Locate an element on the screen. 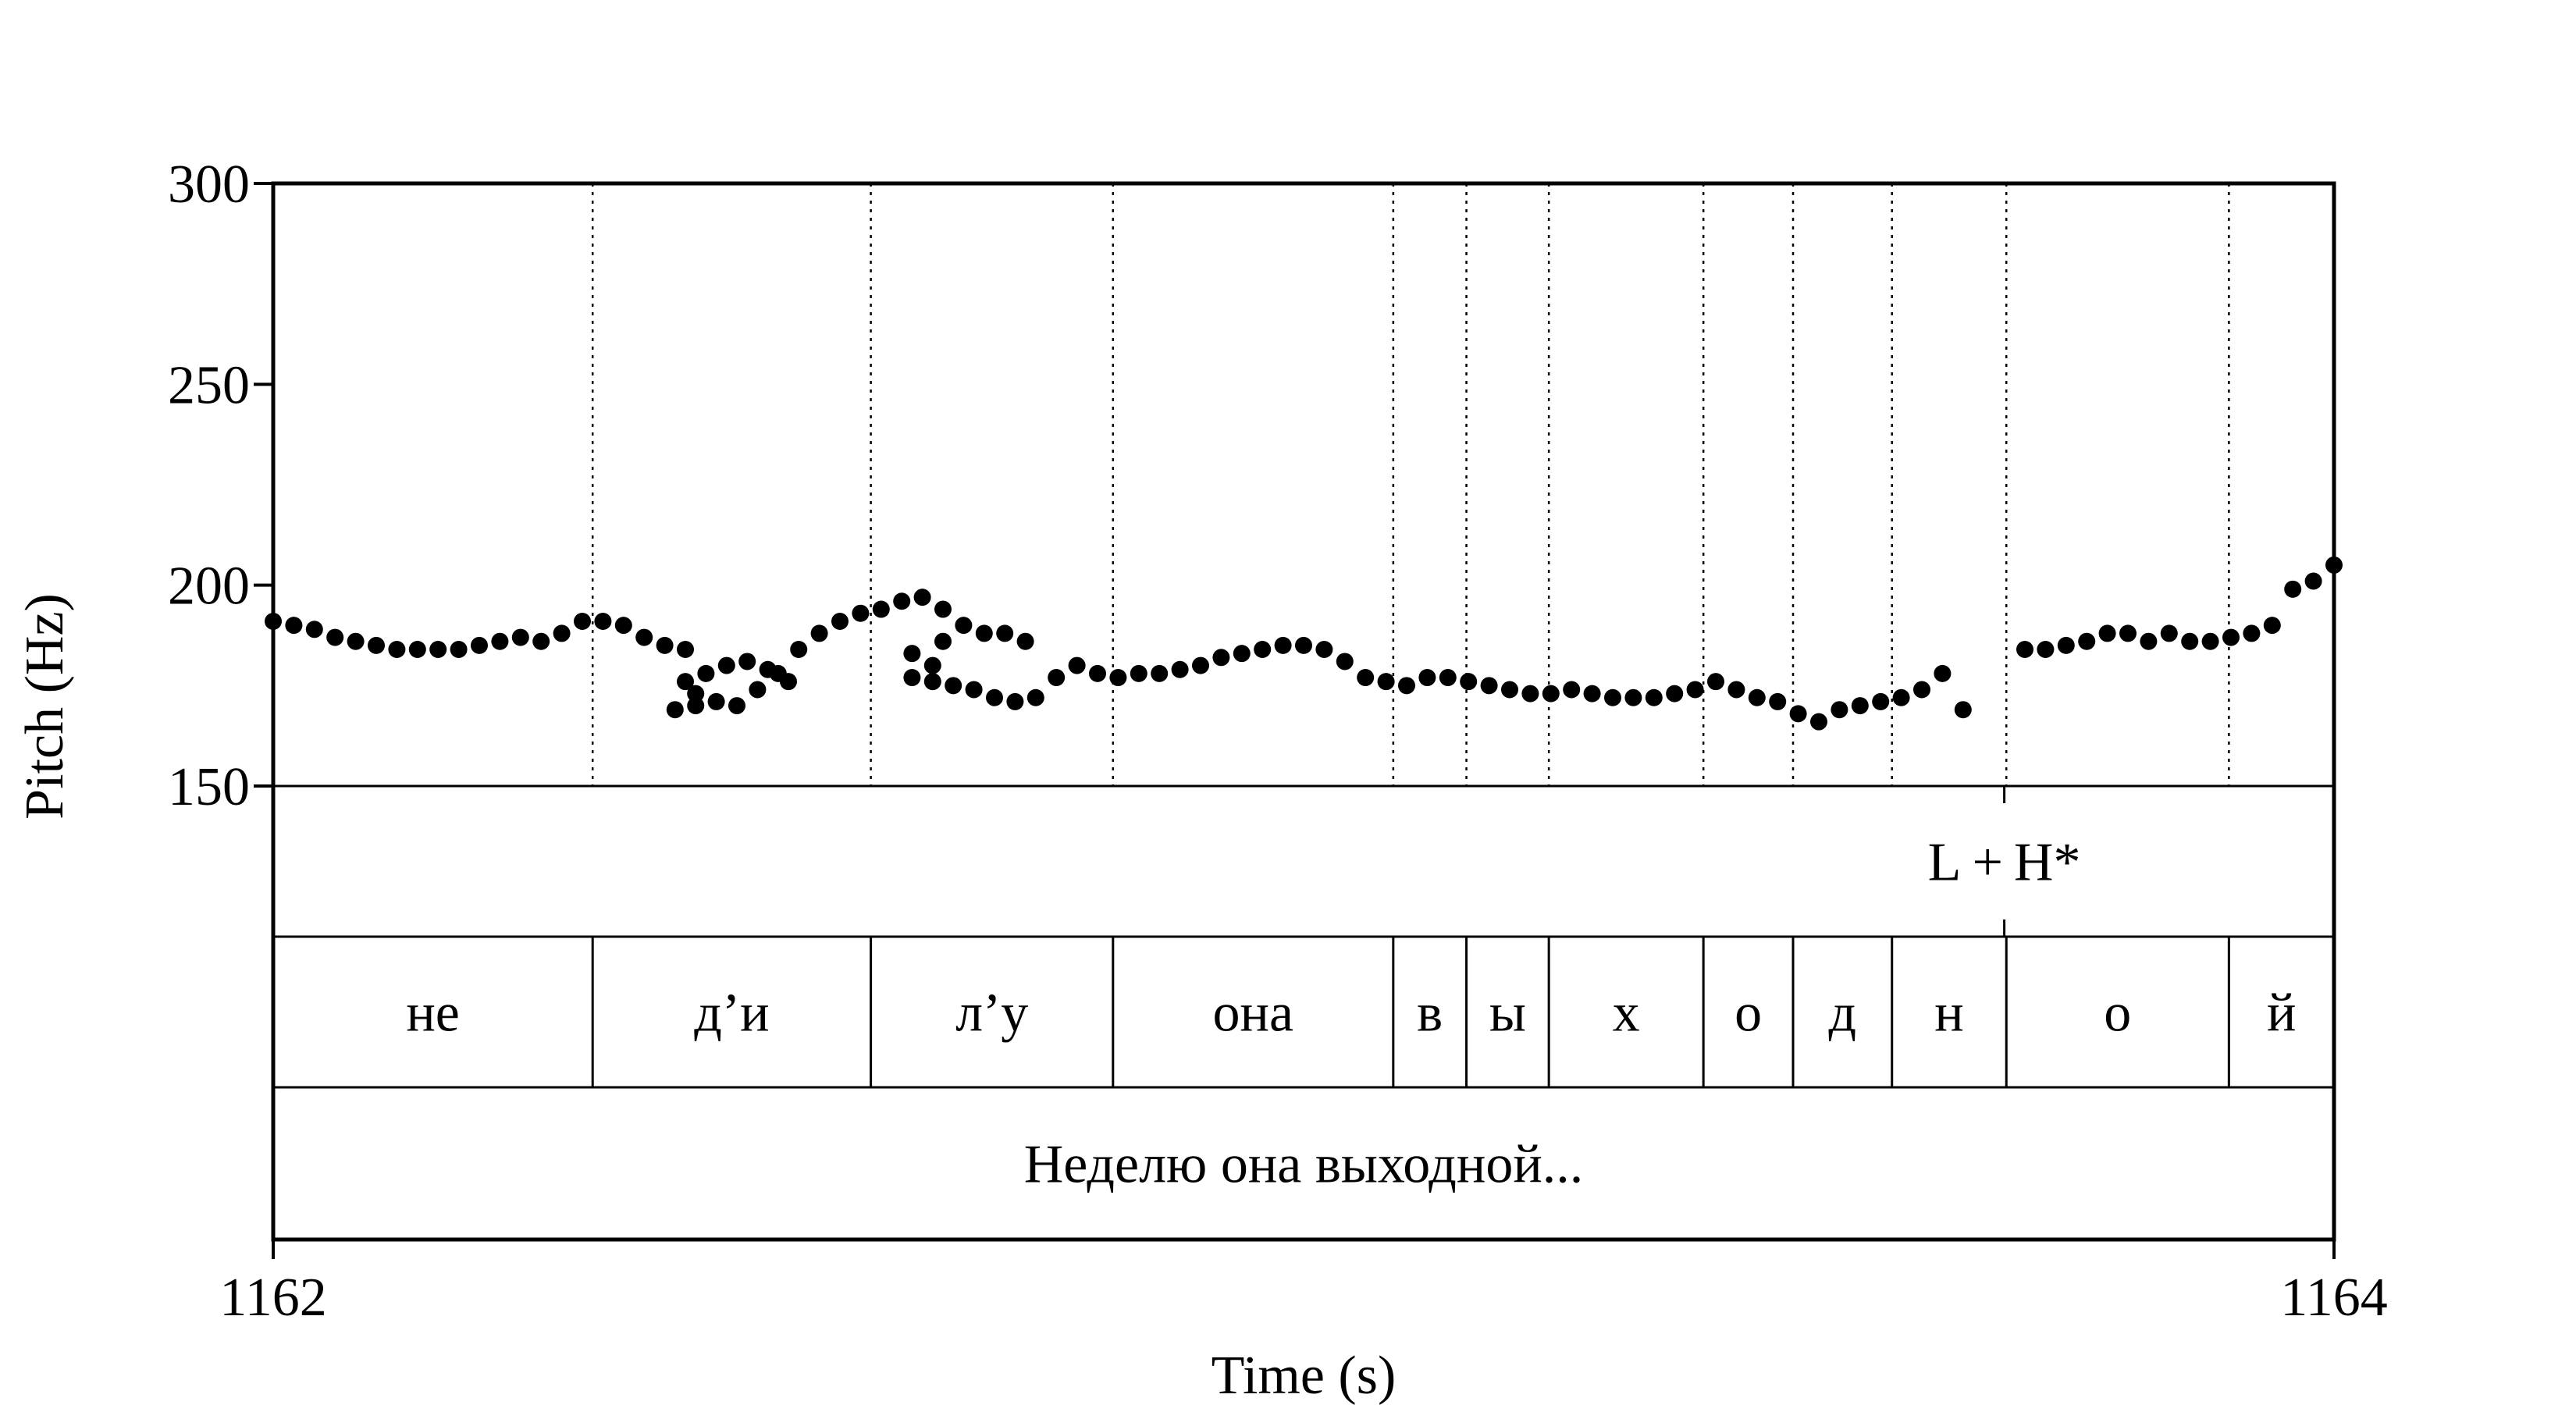 This screenshot has width=2576, height=1405. tone-label: L + H* is located at coordinates (2004, 863).